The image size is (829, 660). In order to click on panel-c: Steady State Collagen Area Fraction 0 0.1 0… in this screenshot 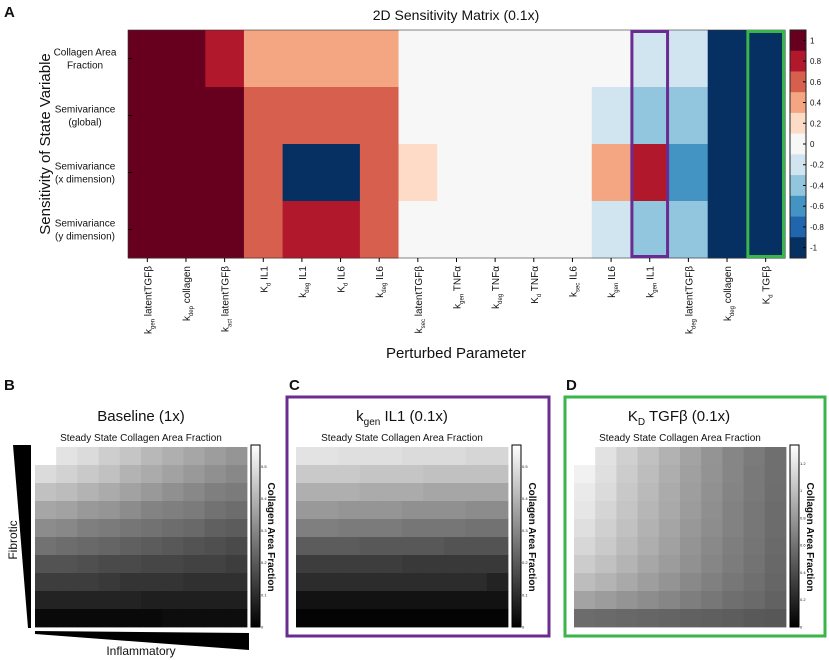, I will do `click(418, 516)`.